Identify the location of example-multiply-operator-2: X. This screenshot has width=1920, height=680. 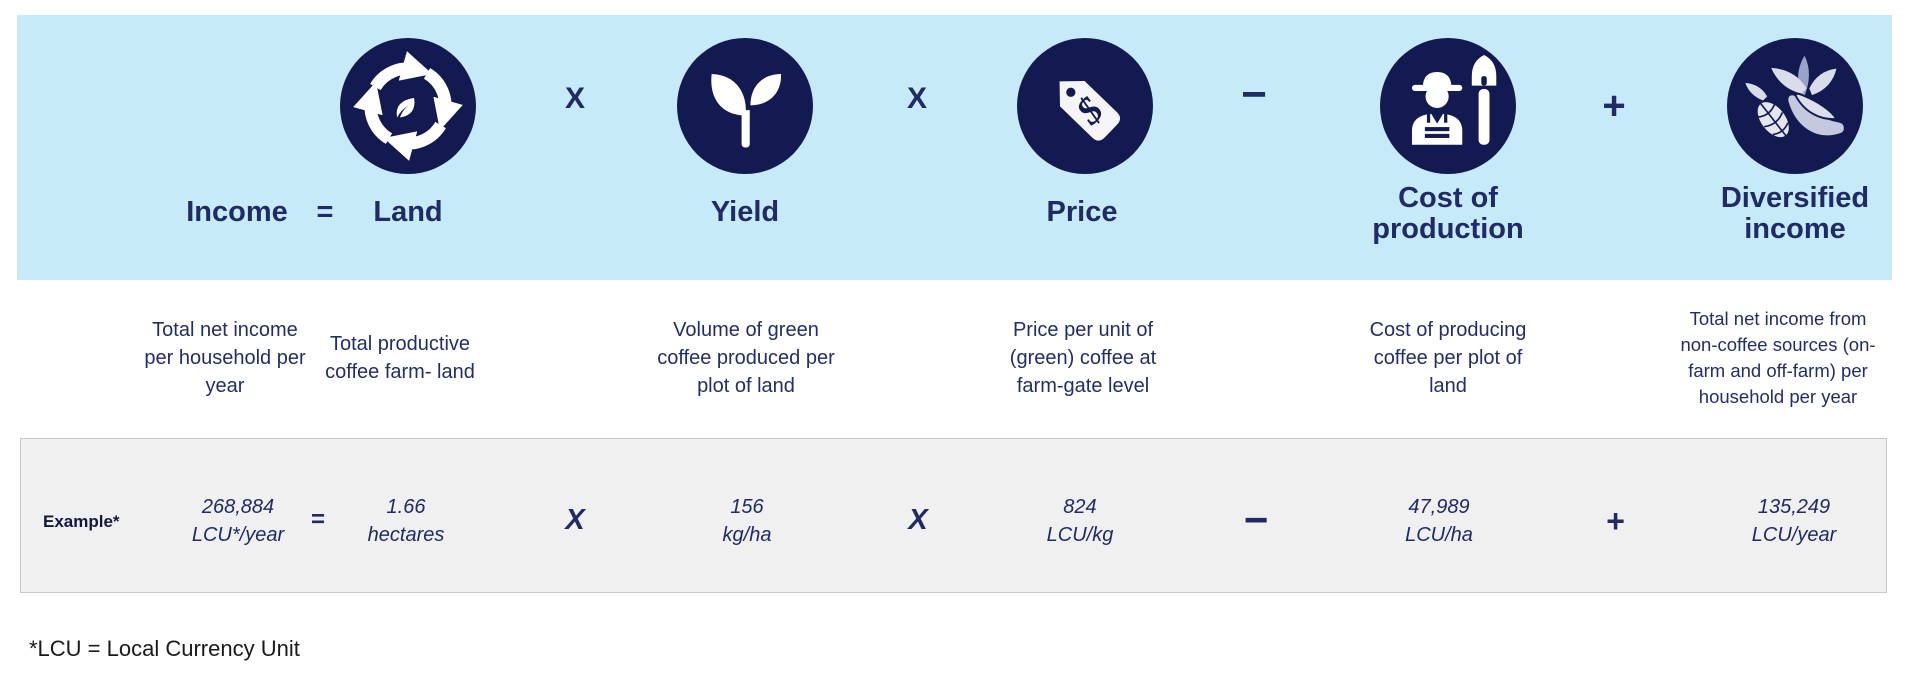
(918, 520).